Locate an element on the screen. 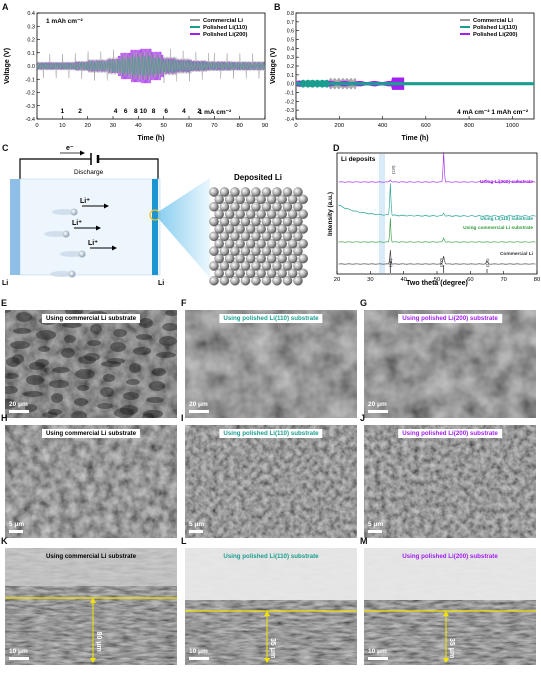 This screenshot has height=680, width=541. sem-image-j: Using polished Li(200) substrate 5 μm is located at coordinates (450, 481).